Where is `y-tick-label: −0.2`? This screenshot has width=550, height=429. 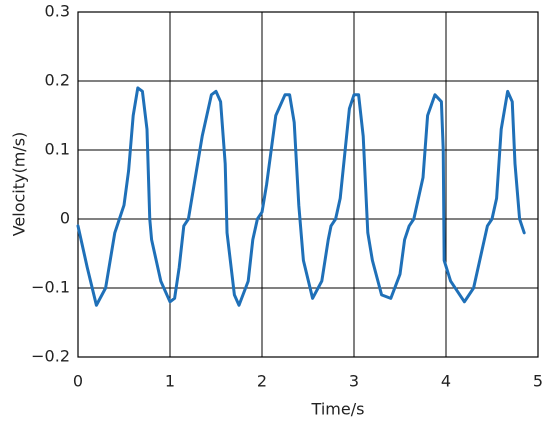
y-tick-label: −0.2 is located at coordinates (50, 356).